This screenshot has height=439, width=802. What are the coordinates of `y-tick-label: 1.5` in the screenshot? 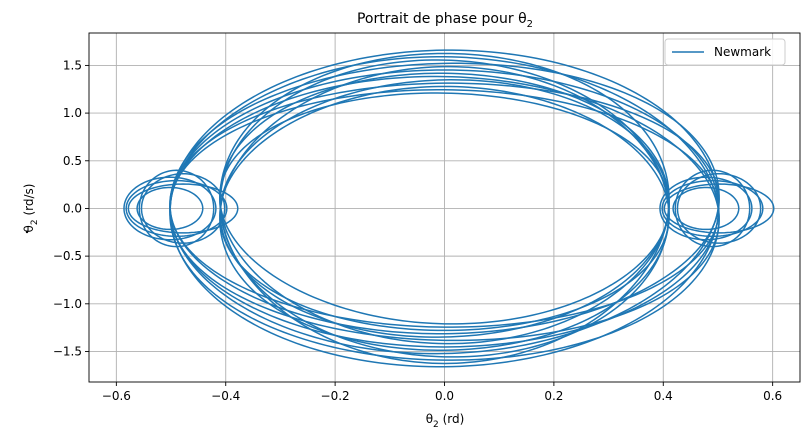 It's located at (72, 65).